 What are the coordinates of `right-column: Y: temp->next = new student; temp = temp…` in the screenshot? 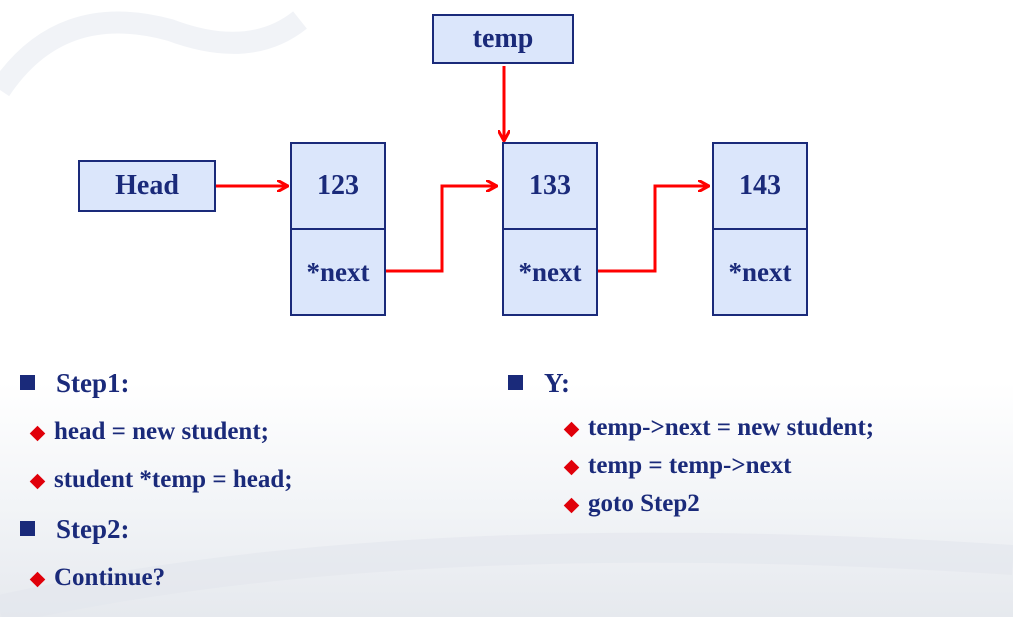 It's located at (690, 438).